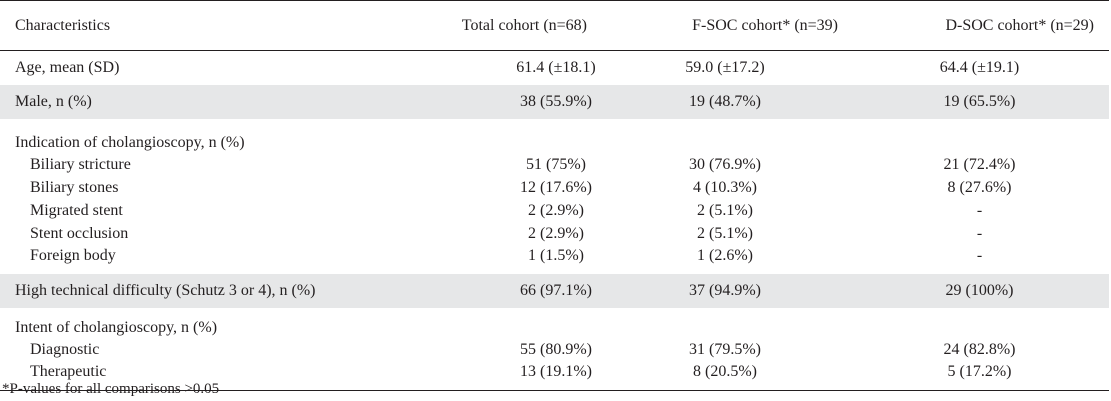 This screenshot has width=1111, height=401. I want to click on row-label: Biliary stones, so click(74, 187).